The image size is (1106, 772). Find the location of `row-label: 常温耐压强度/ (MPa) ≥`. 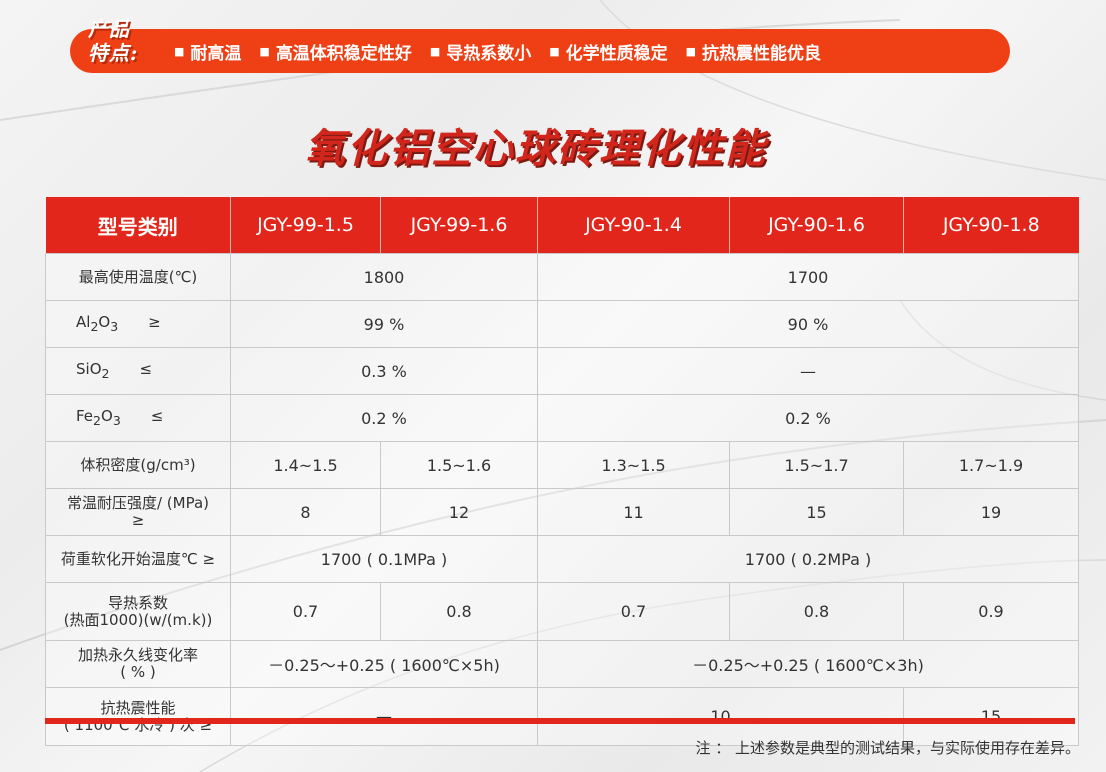

row-label: 常温耐压强度/ (MPa) ≥ is located at coordinates (138, 512).